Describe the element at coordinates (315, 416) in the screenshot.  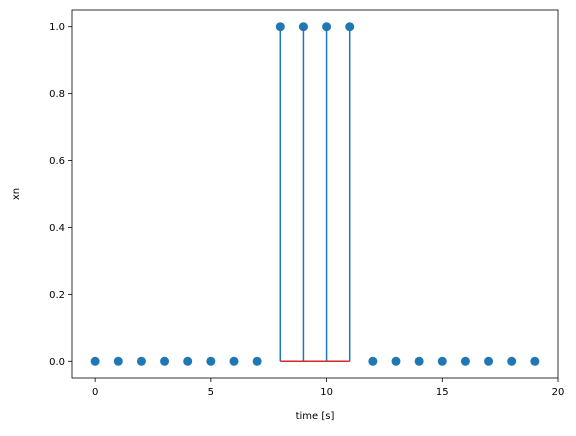
I see `x-axis-label: time [s]` at that location.